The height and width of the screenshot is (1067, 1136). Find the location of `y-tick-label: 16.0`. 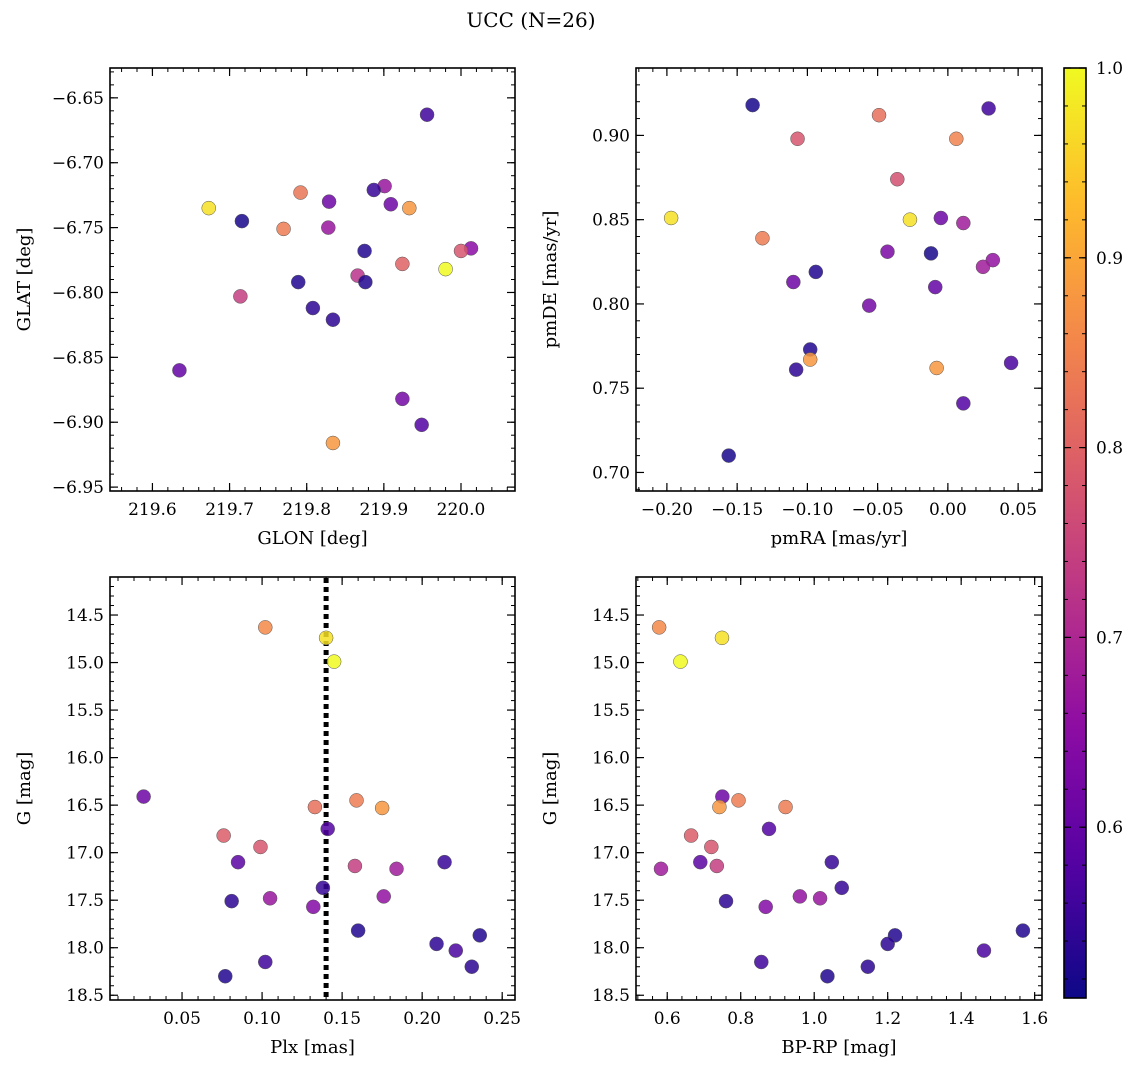

y-tick-label: 16.0 is located at coordinates (611, 759).